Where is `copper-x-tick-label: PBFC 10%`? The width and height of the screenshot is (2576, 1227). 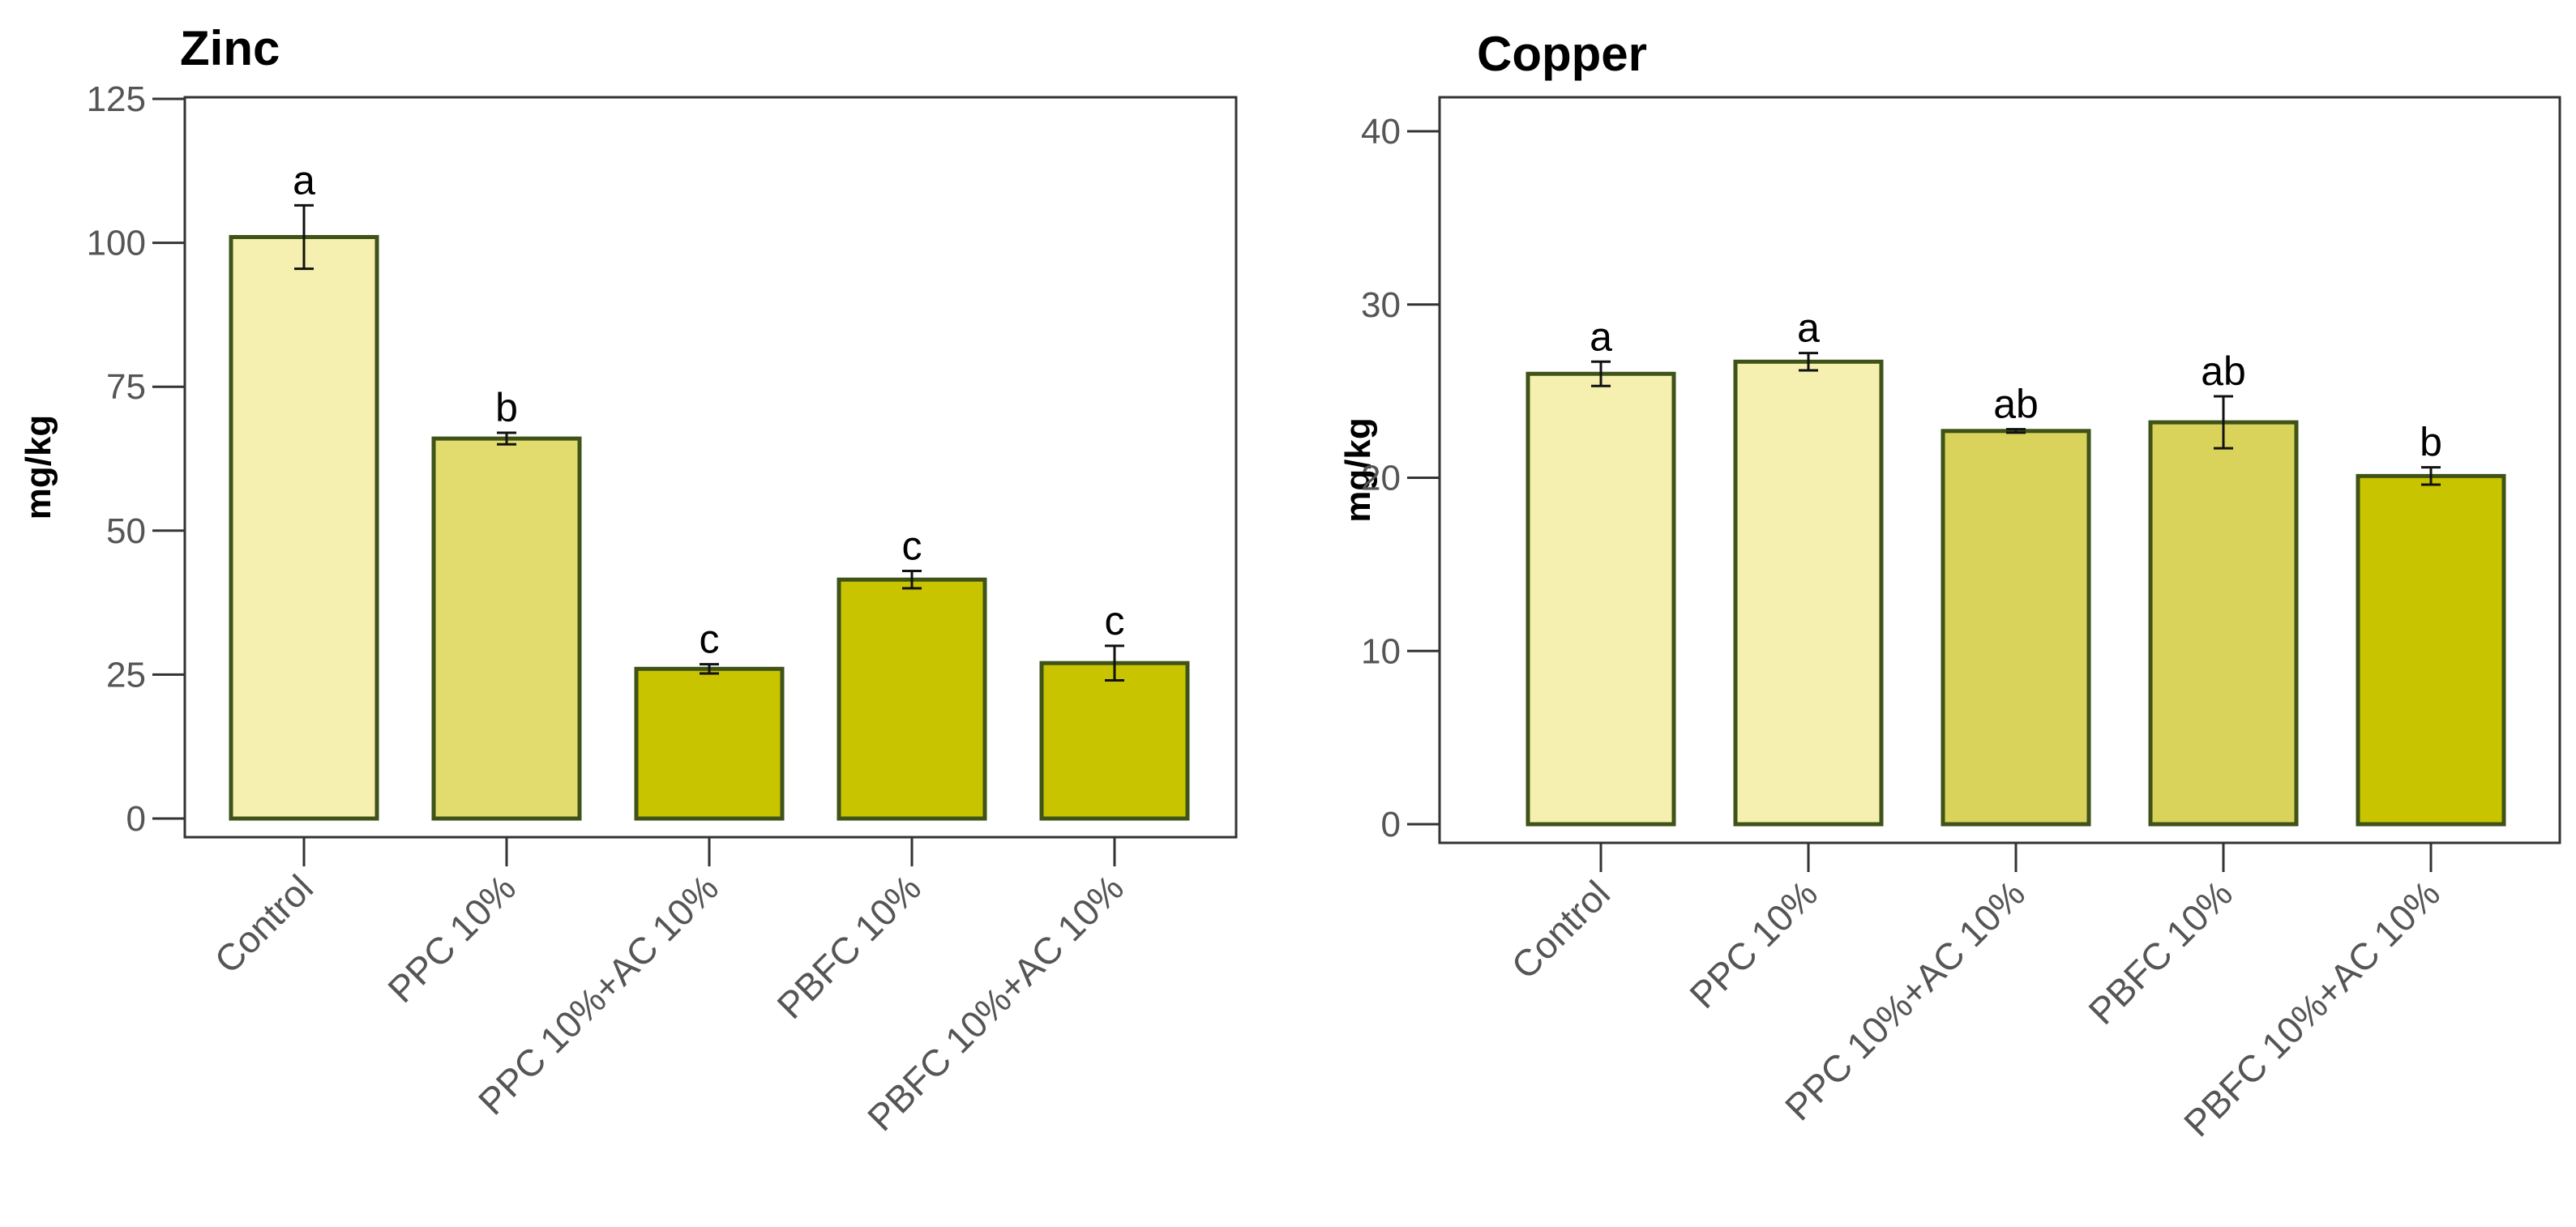
copper-x-tick-label: PBFC 10% is located at coordinates (2160, 952).